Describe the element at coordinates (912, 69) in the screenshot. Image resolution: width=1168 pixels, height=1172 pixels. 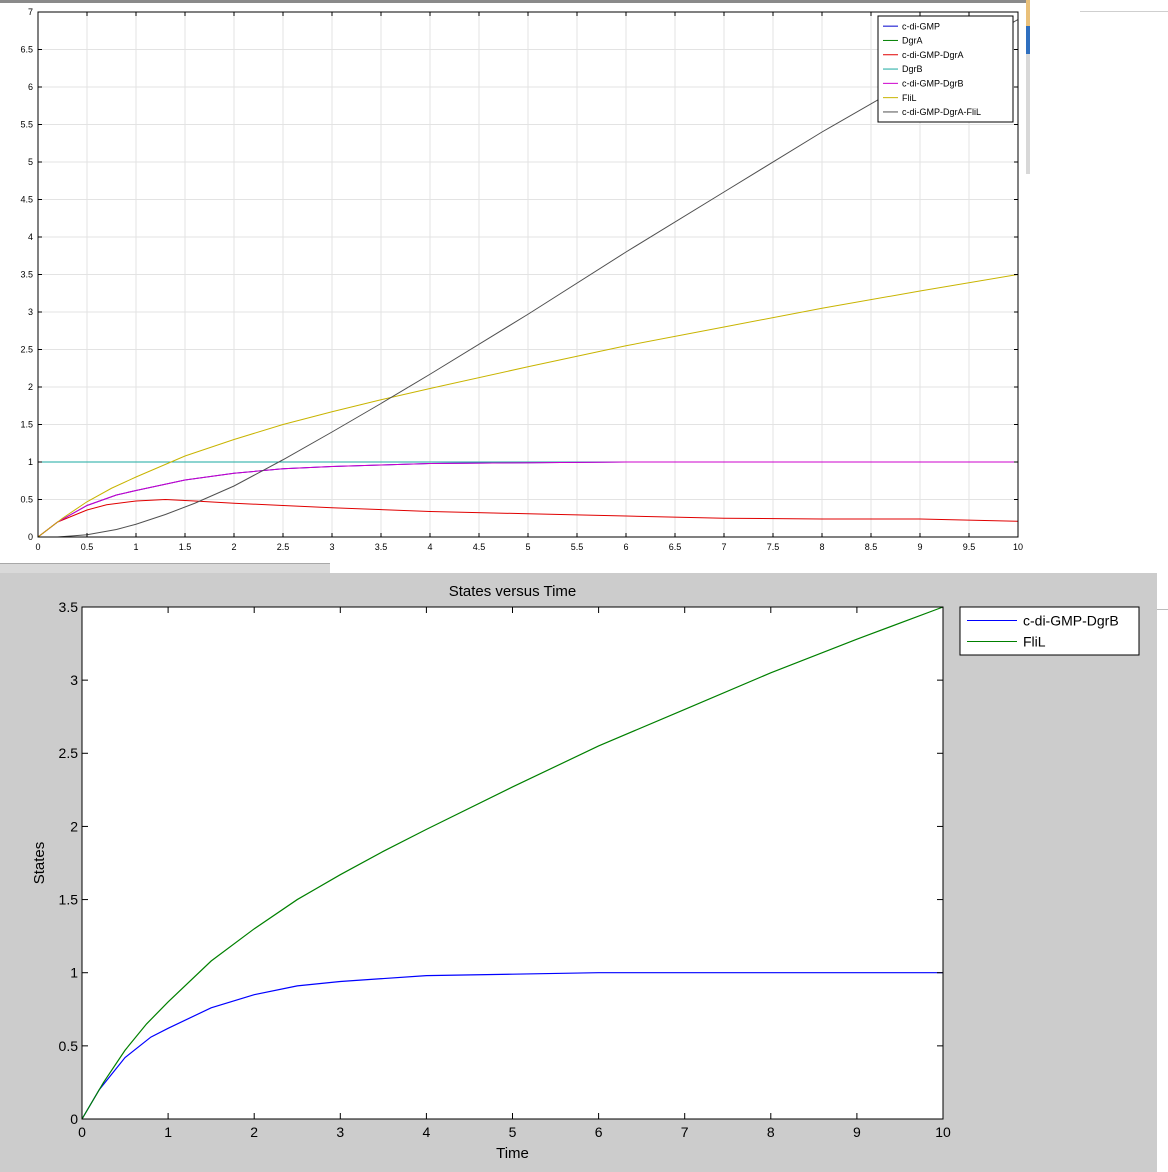
I see `legend-entry: DgrB` at that location.